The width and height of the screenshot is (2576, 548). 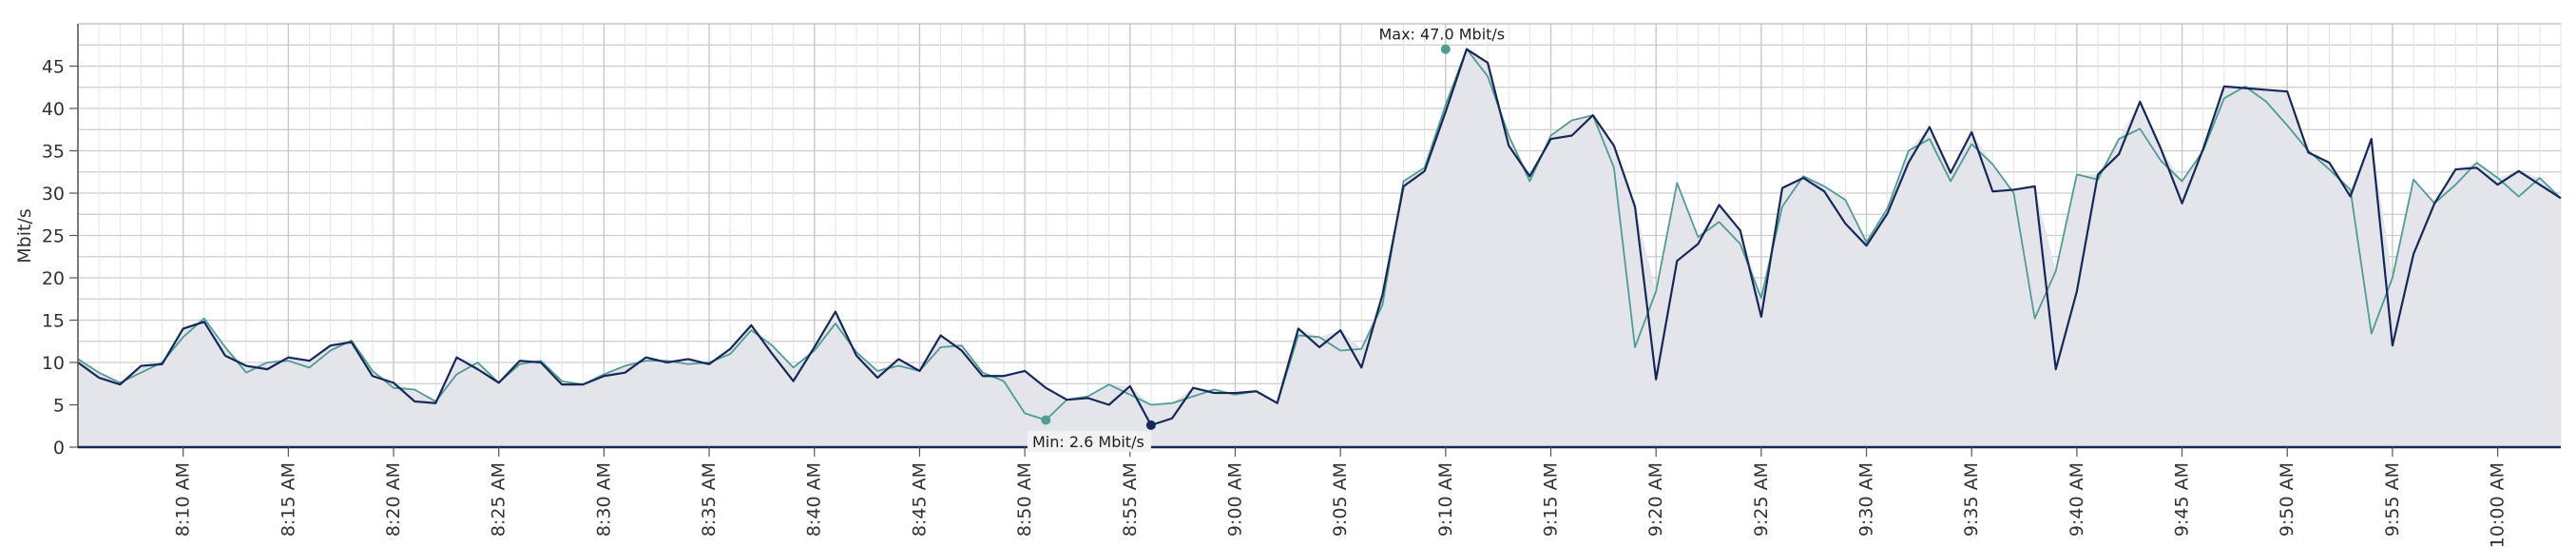 I want to click on min-annotation: Min: 2.6 Mbit/s, so click(x=1088, y=442).